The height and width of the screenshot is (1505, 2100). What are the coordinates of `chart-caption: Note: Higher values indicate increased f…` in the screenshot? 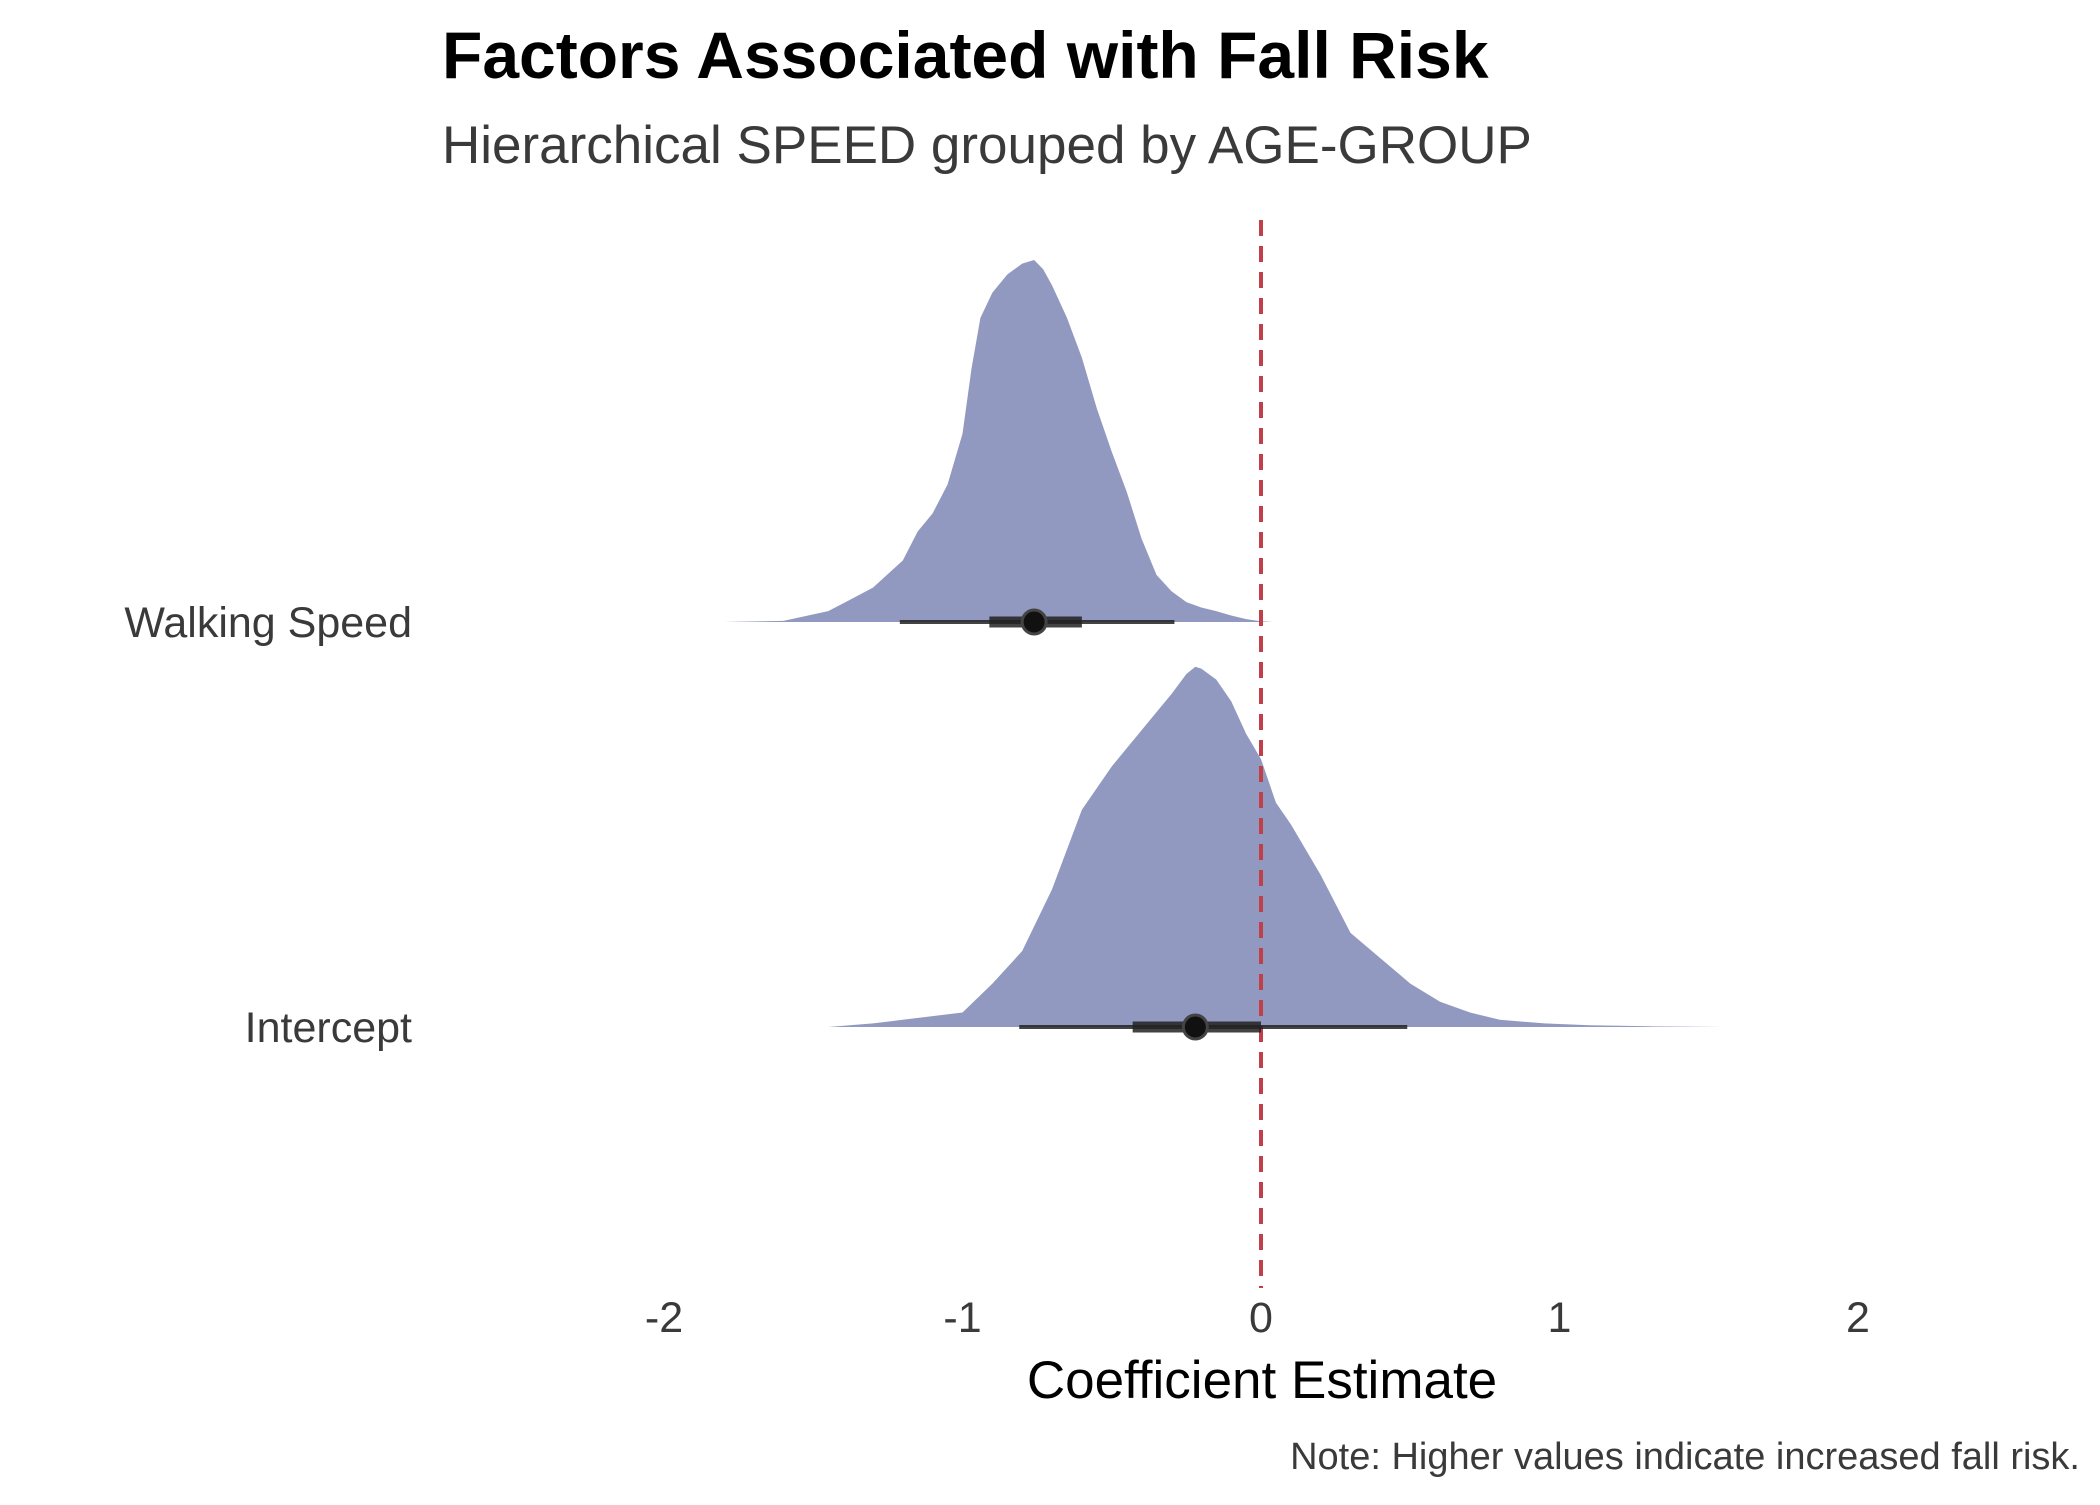 It's located at (1685, 1457).